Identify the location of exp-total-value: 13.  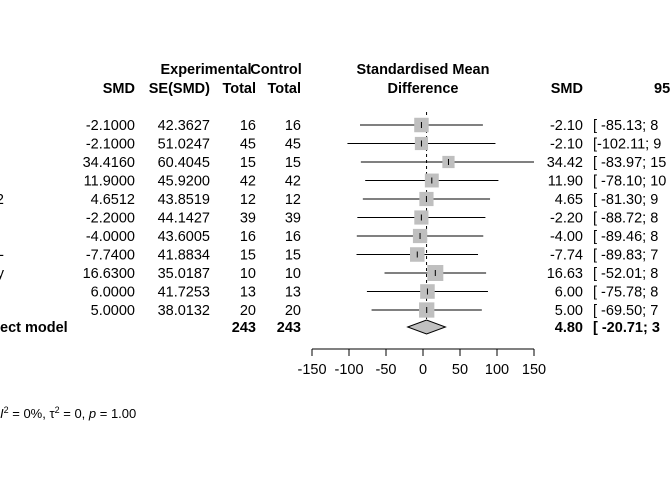
(248, 293).